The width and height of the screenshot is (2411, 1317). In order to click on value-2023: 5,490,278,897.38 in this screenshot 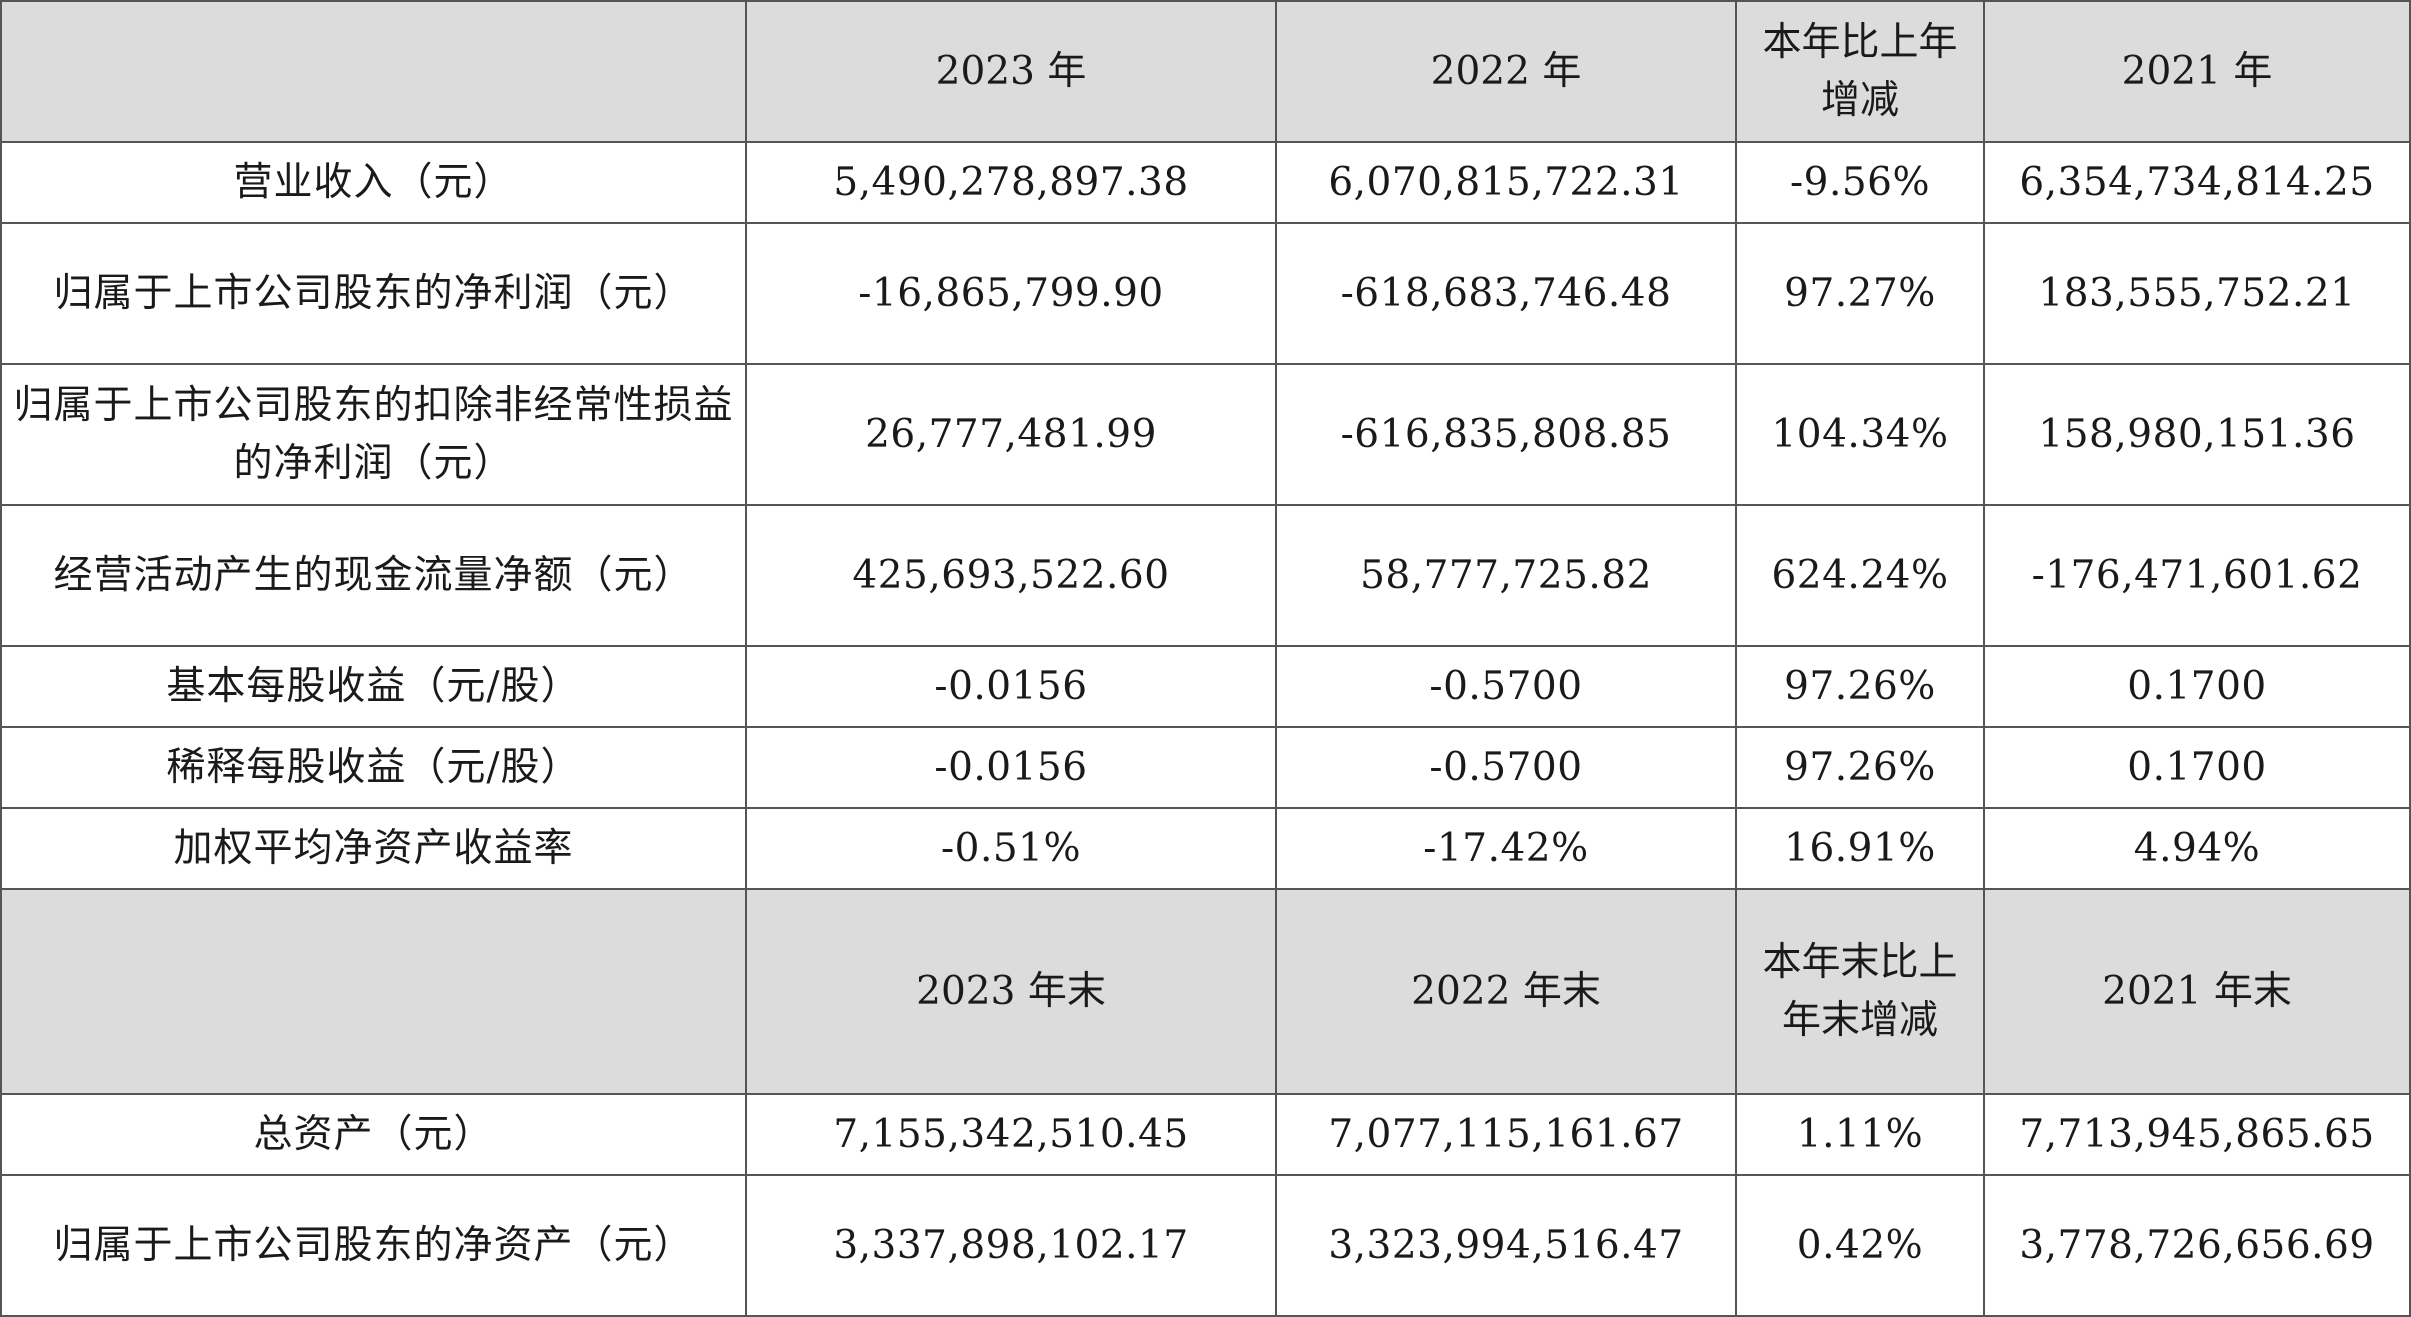, I will do `click(1011, 182)`.